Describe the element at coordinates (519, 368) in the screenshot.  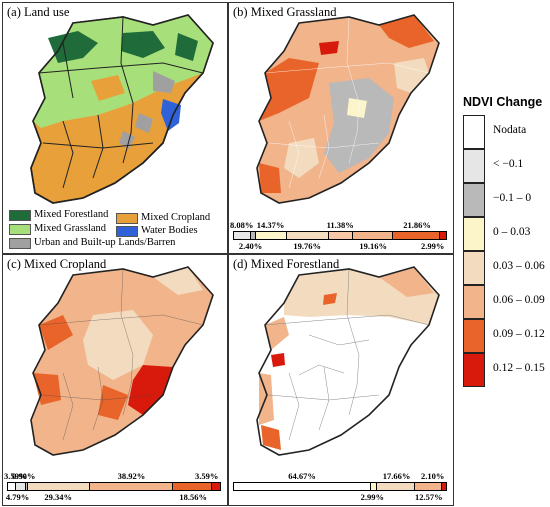
I see `legend-class-label: 0.12 – 0.15` at that location.